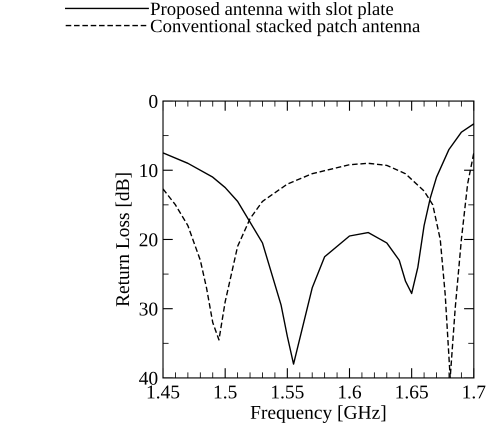 The height and width of the screenshot is (428, 491). What do you see at coordinates (272, 10) in the screenshot?
I see `legend-label: Proposed antenna with slot plate` at bounding box center [272, 10].